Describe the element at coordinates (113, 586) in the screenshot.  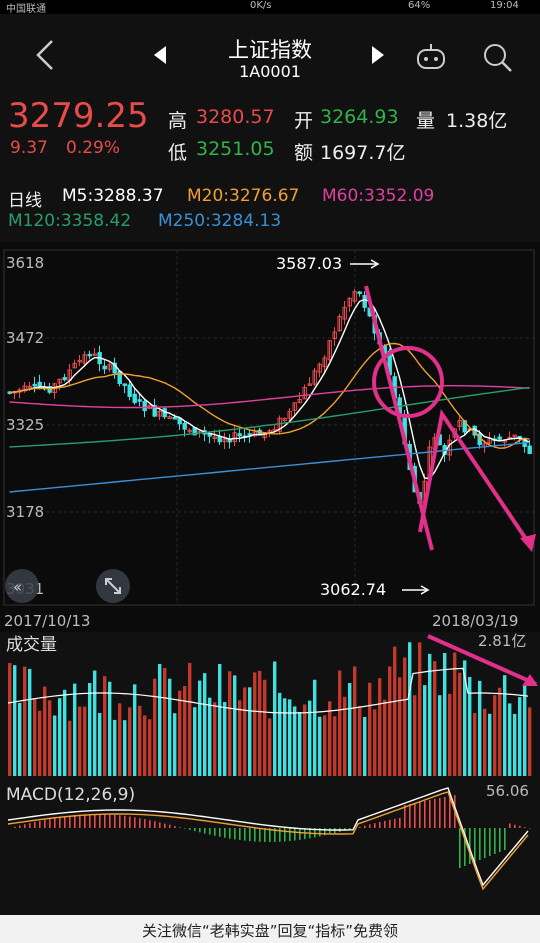
I see `expand-icon` at that location.